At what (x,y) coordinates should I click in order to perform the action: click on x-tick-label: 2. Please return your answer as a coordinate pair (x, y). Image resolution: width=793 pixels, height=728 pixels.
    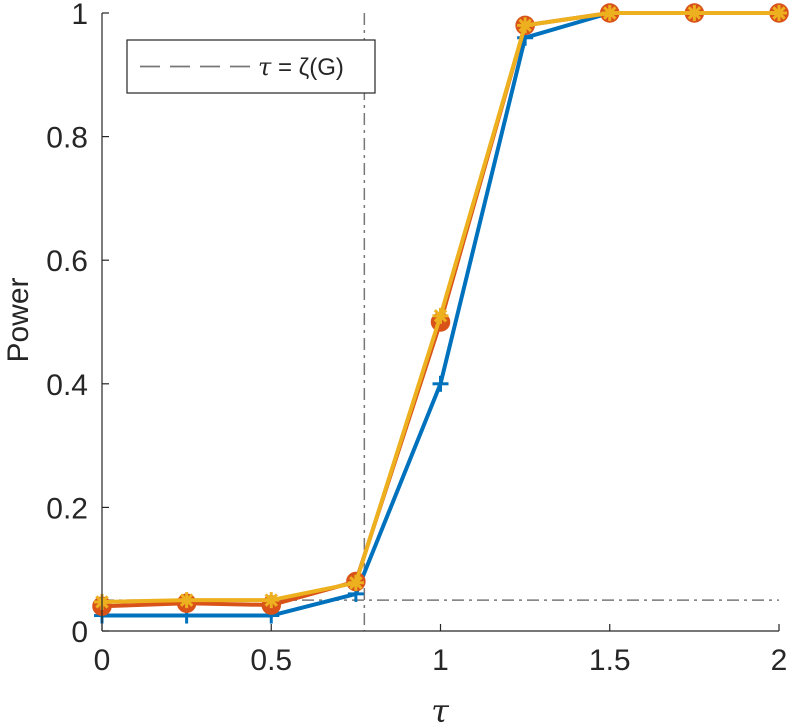
    Looking at the image, I should click on (779, 660).